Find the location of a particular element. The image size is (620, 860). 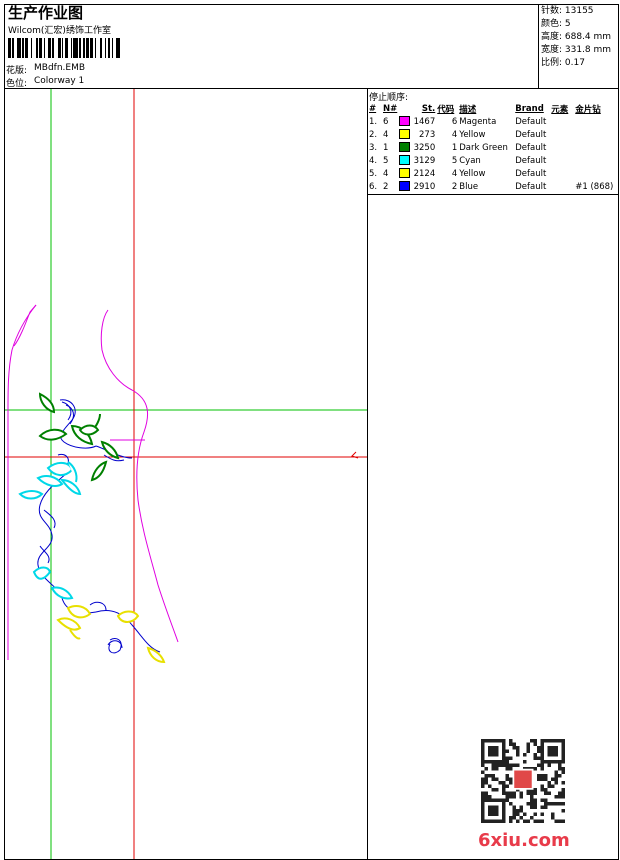

row-description: Blue is located at coordinates (469, 186).